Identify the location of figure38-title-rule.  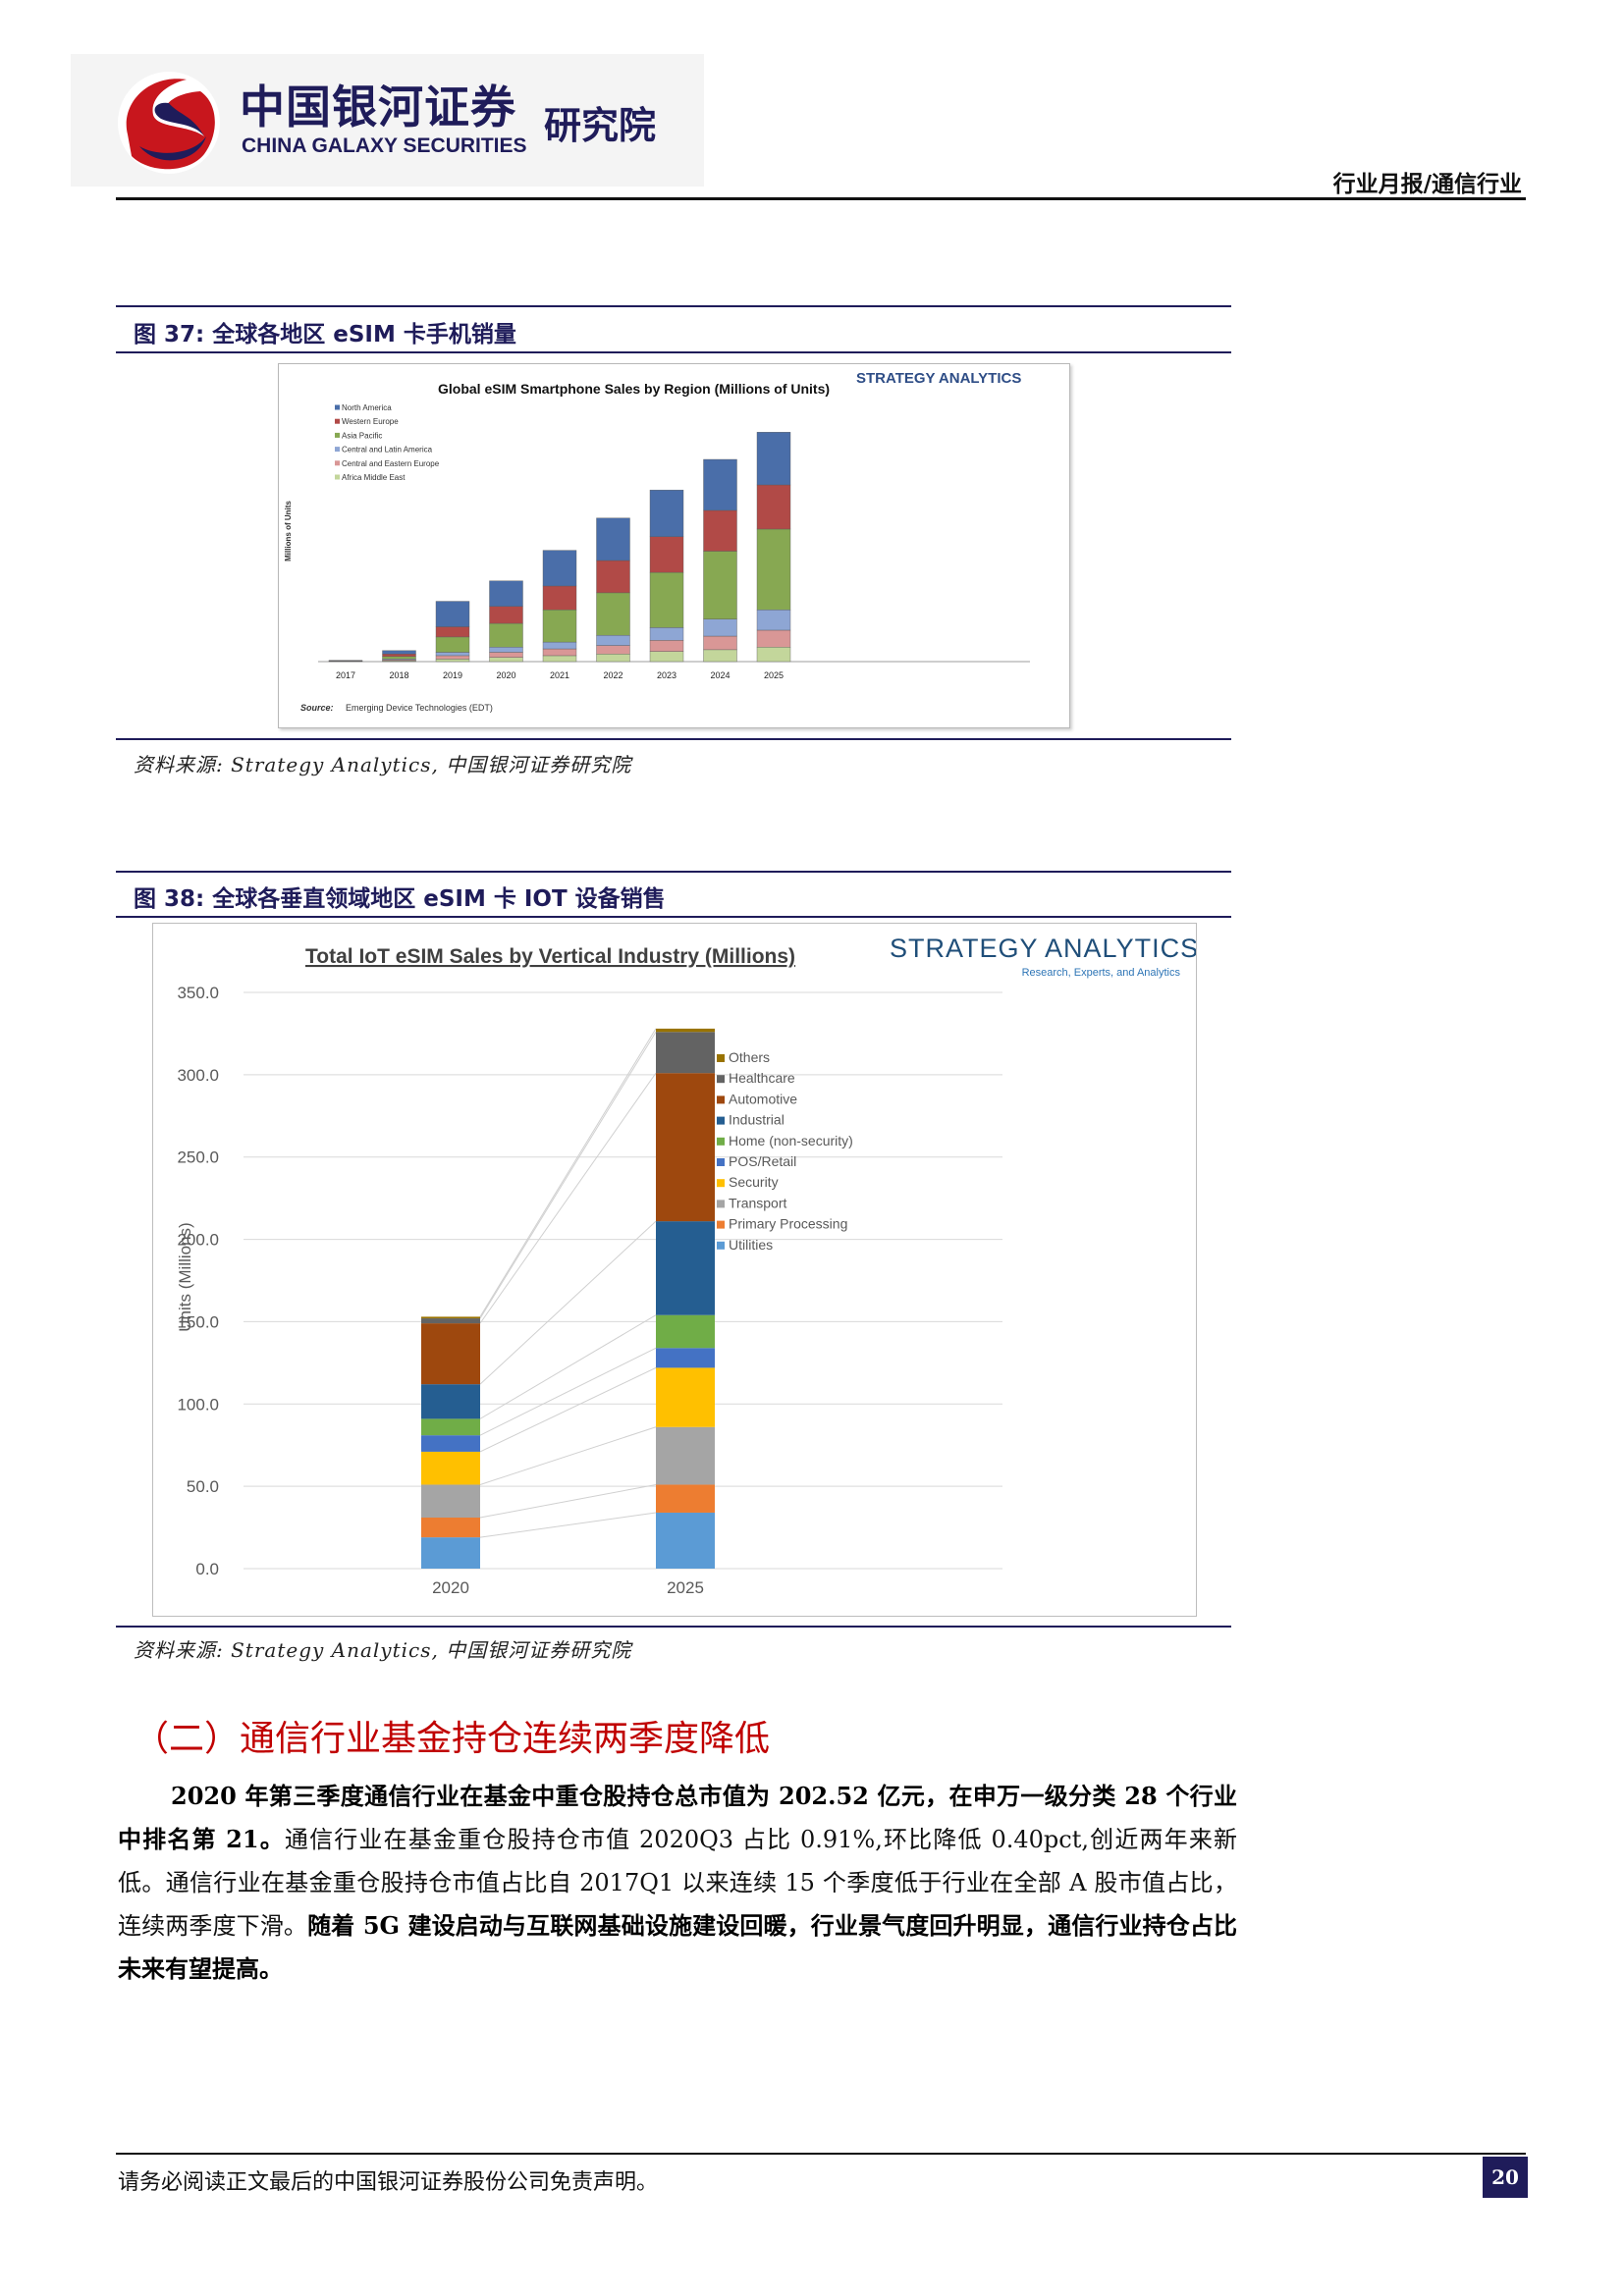
(673, 917).